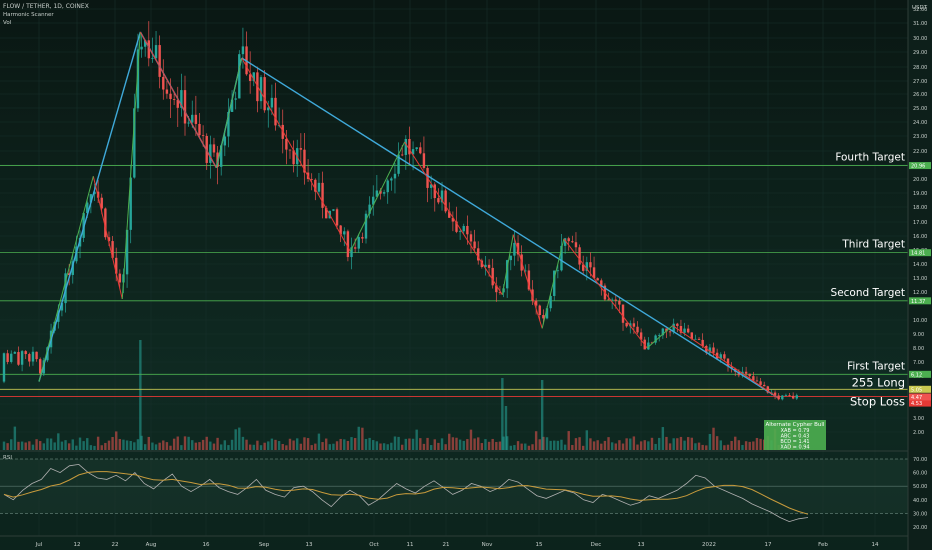 Image resolution: width=932 pixels, height=550 pixels. What do you see at coordinates (7, 23) in the screenshot?
I see `indicator-label: Vol` at bounding box center [7, 23].